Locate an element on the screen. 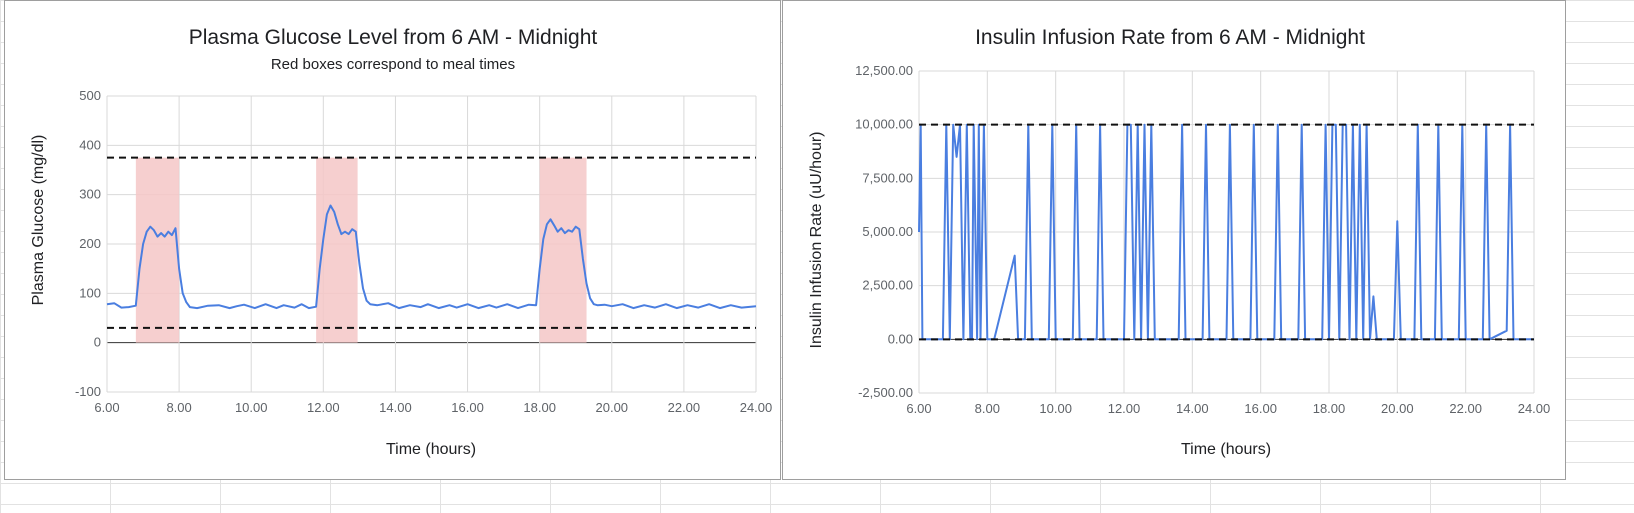  y-axis-title: Insulin Infusion Rate (uU/hour) is located at coordinates (816, 240).